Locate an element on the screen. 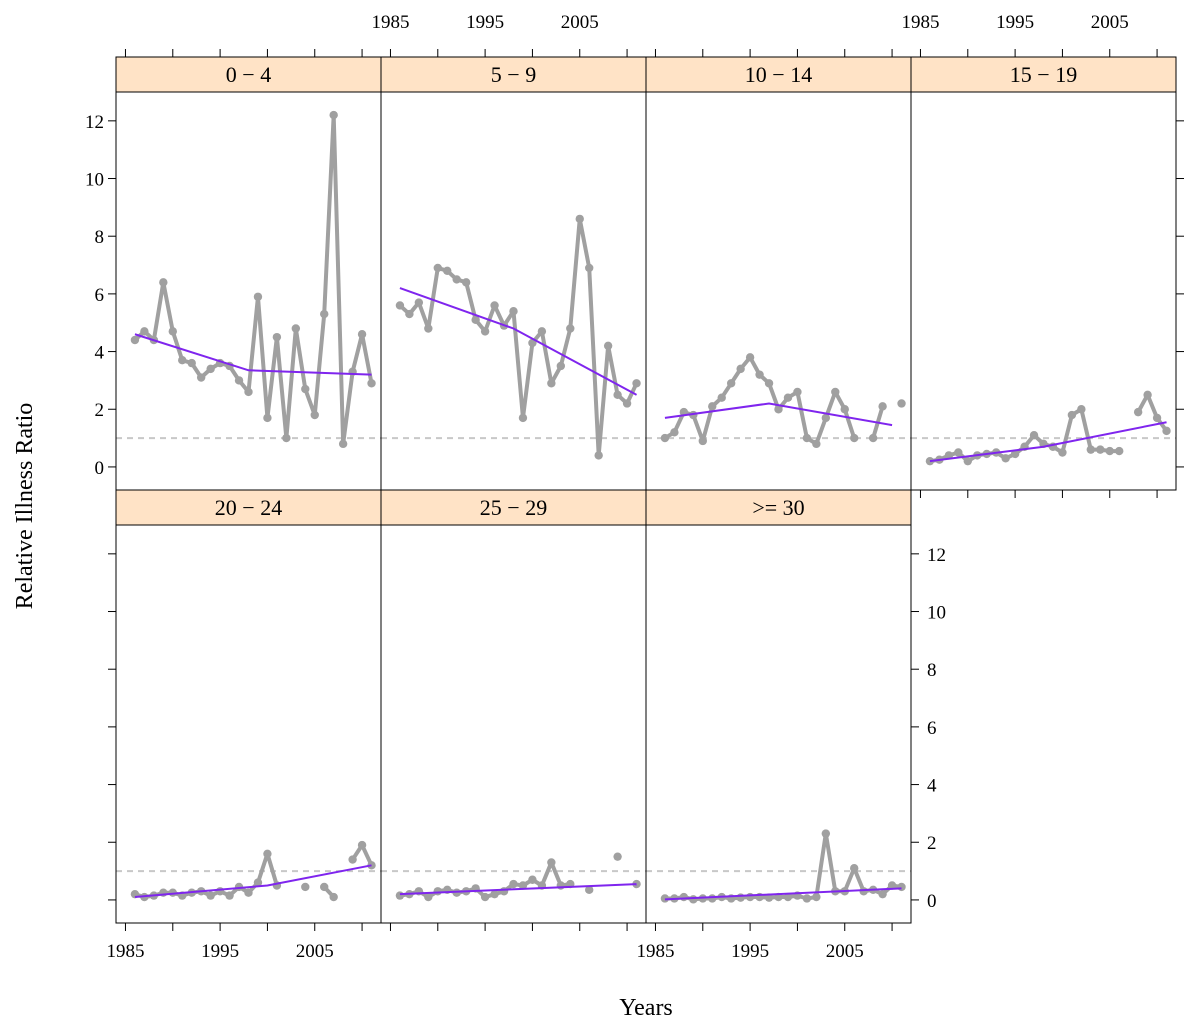 Image resolution: width=1193 pixels, height=1024 pixels. strip-label: 5 − 9 is located at coordinates (513, 74).